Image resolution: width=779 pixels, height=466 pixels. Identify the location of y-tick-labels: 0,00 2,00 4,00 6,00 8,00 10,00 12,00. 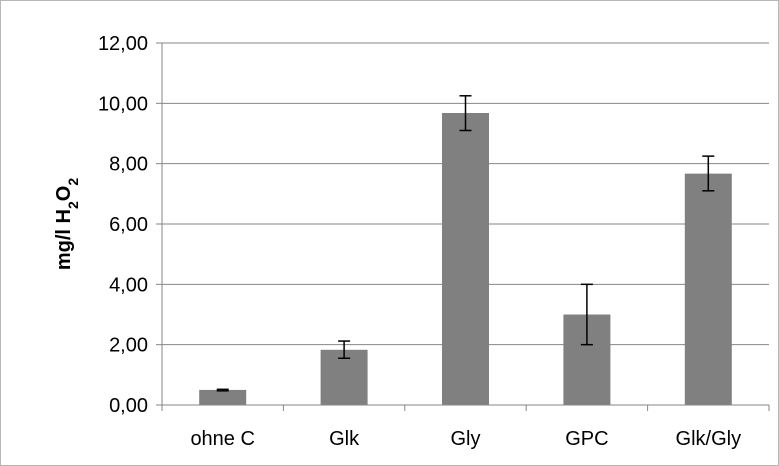
(123, 225).